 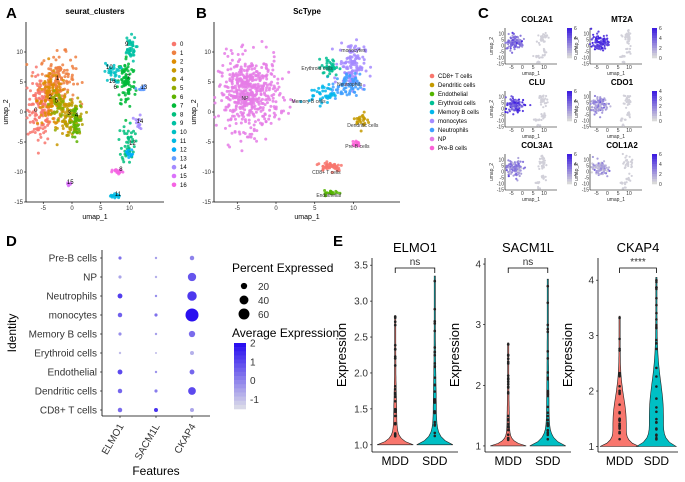 What do you see at coordinates (253, 362) in the screenshot?
I see `color-legend-label: 1` at bounding box center [253, 362].